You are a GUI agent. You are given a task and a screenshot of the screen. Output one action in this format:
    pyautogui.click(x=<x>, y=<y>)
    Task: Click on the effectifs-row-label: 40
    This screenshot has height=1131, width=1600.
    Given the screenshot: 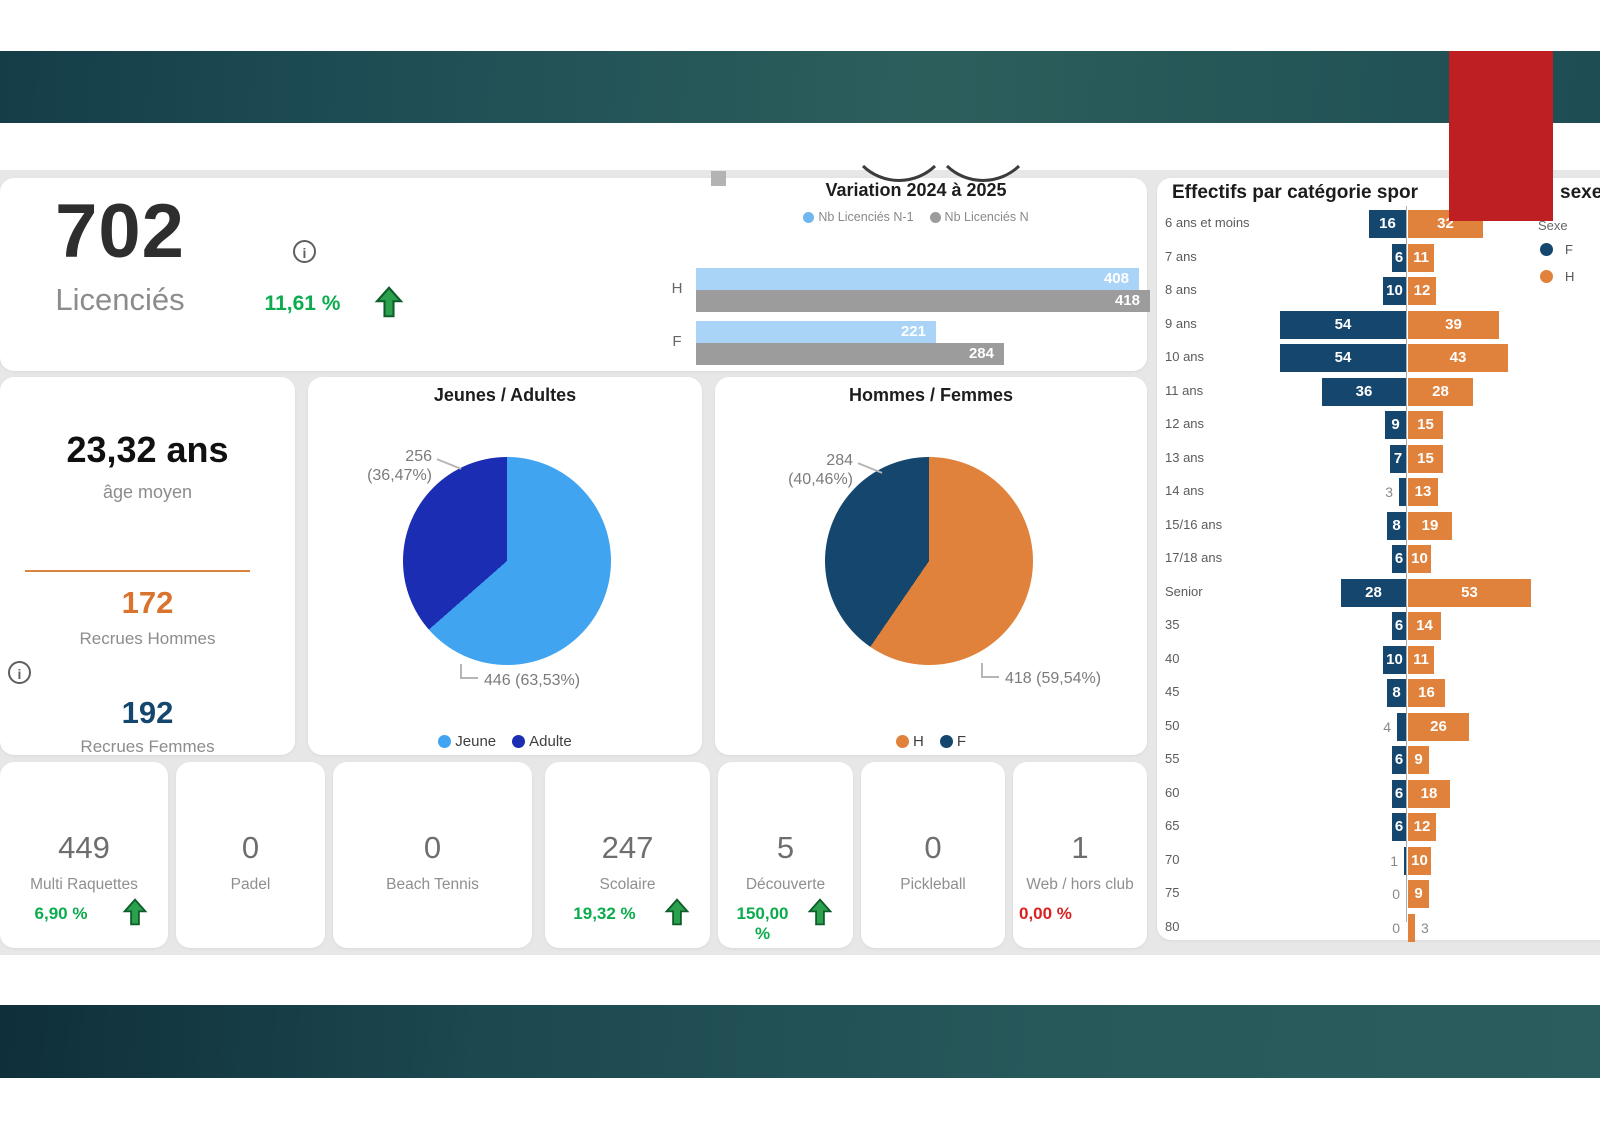 What is the action you would take?
    pyautogui.click(x=1172, y=658)
    